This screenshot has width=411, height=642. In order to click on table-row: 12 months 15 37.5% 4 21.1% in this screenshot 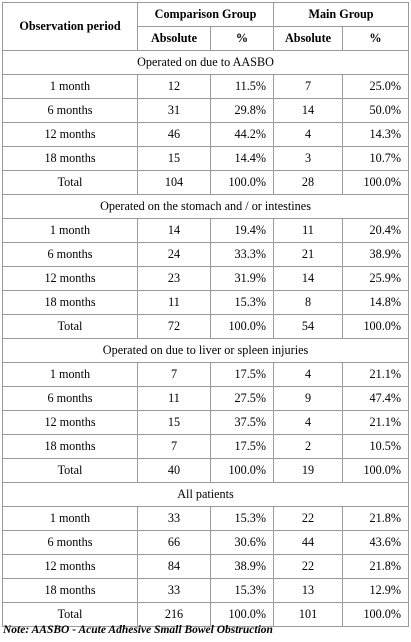, I will do `click(206, 422)`.